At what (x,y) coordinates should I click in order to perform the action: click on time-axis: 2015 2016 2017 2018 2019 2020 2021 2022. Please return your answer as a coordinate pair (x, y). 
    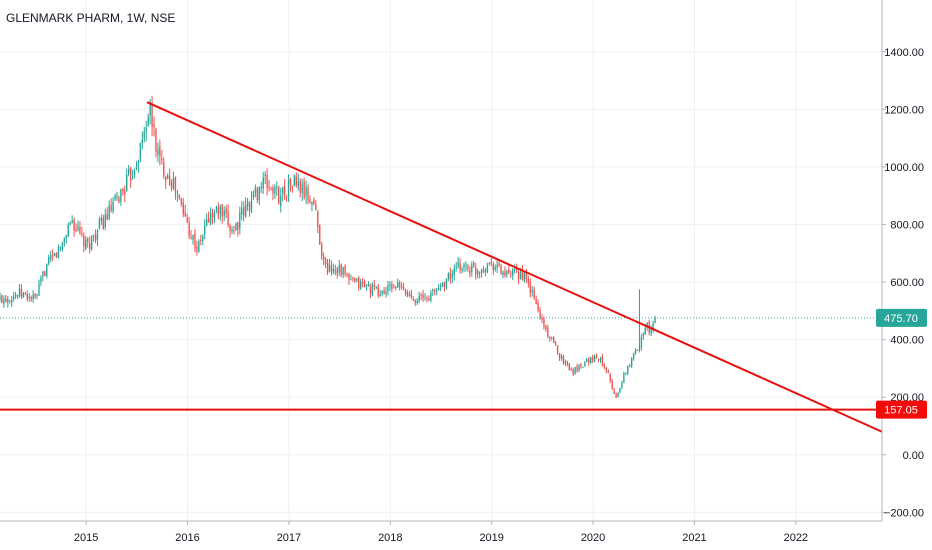
    Looking at the image, I should click on (441, 532).